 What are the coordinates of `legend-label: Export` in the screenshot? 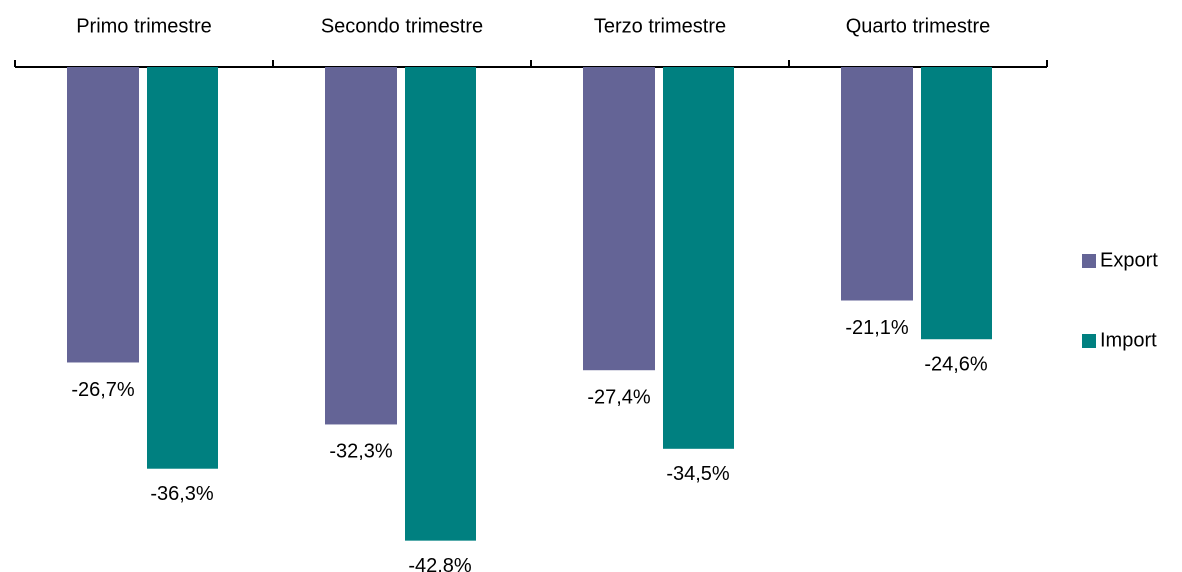 It's located at (1129, 260).